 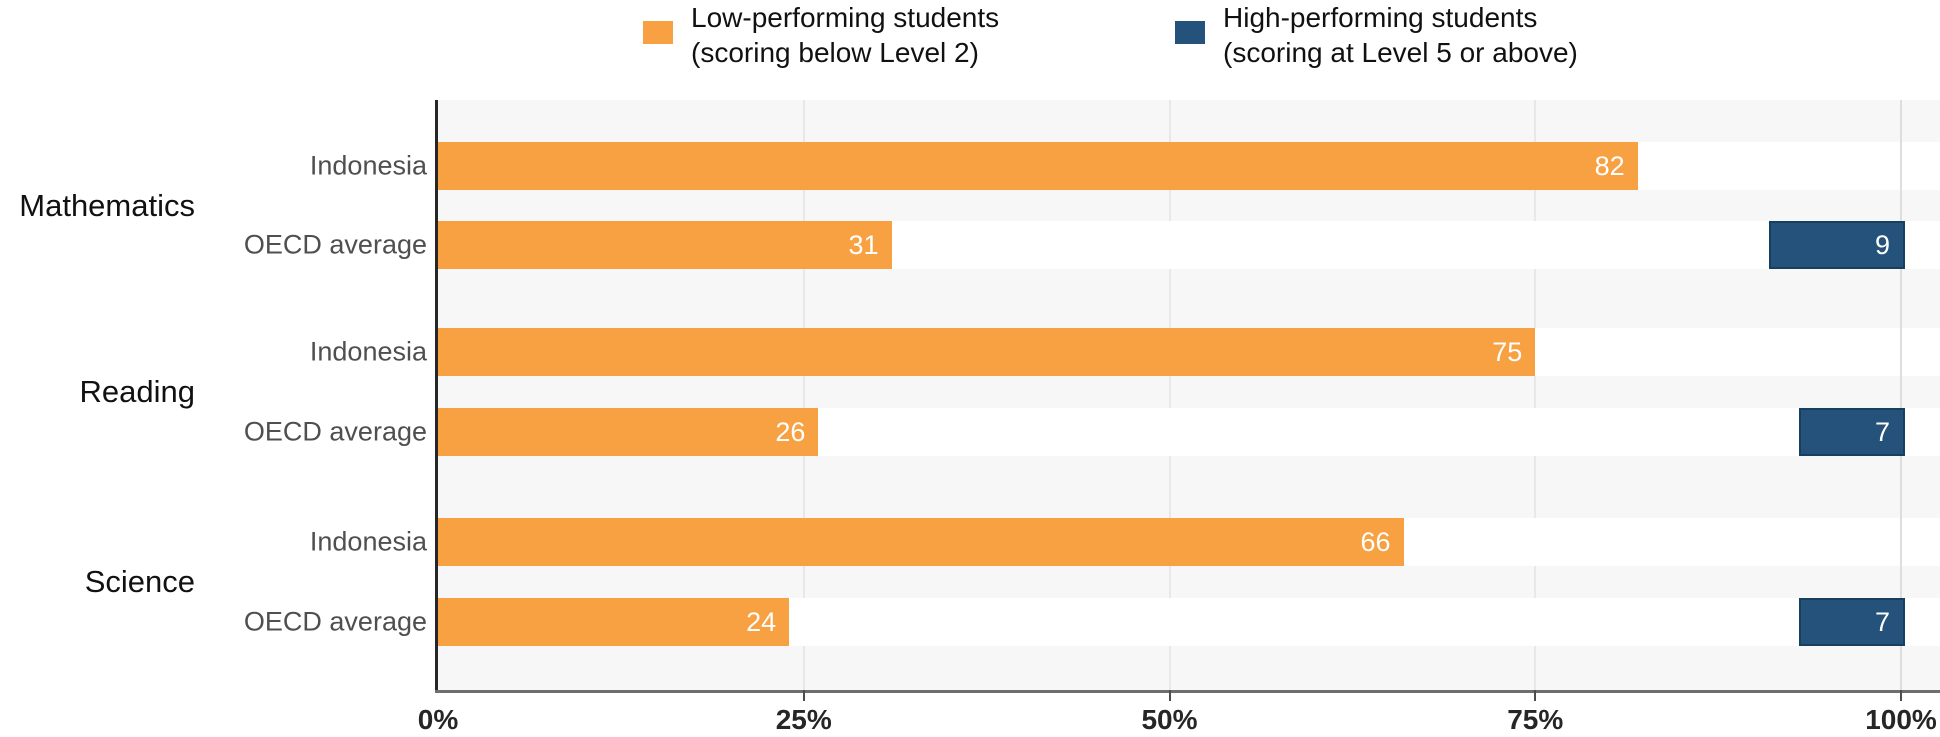 What do you see at coordinates (921, 542) in the screenshot?
I see `bar-low-science-4: 66` at bounding box center [921, 542].